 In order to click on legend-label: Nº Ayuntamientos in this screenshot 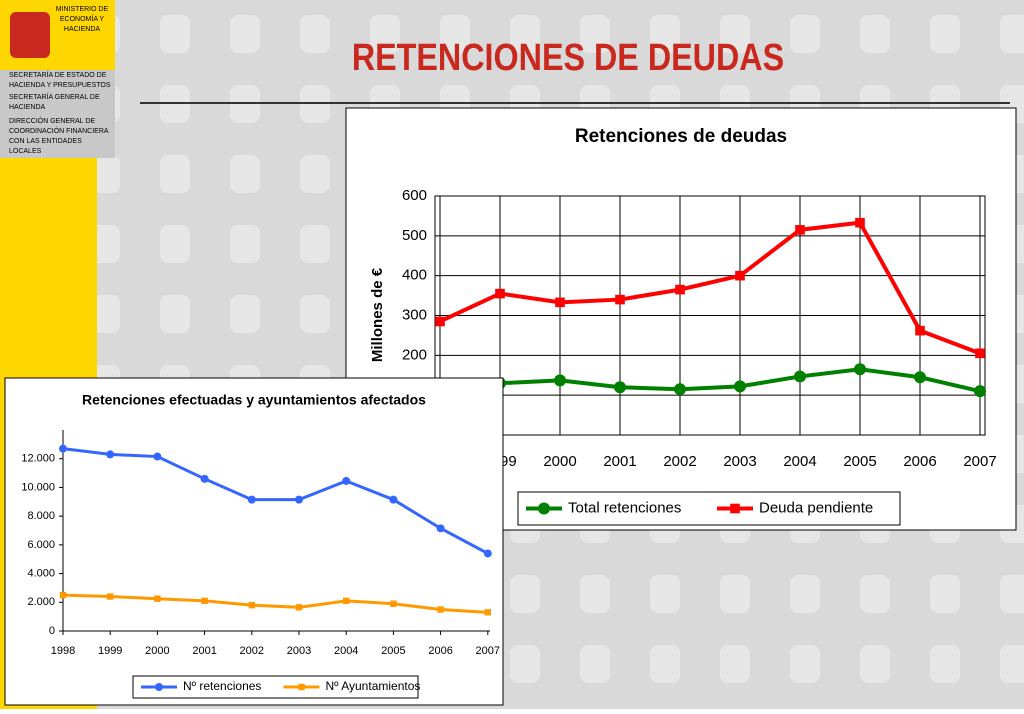, I will do `click(373, 686)`.